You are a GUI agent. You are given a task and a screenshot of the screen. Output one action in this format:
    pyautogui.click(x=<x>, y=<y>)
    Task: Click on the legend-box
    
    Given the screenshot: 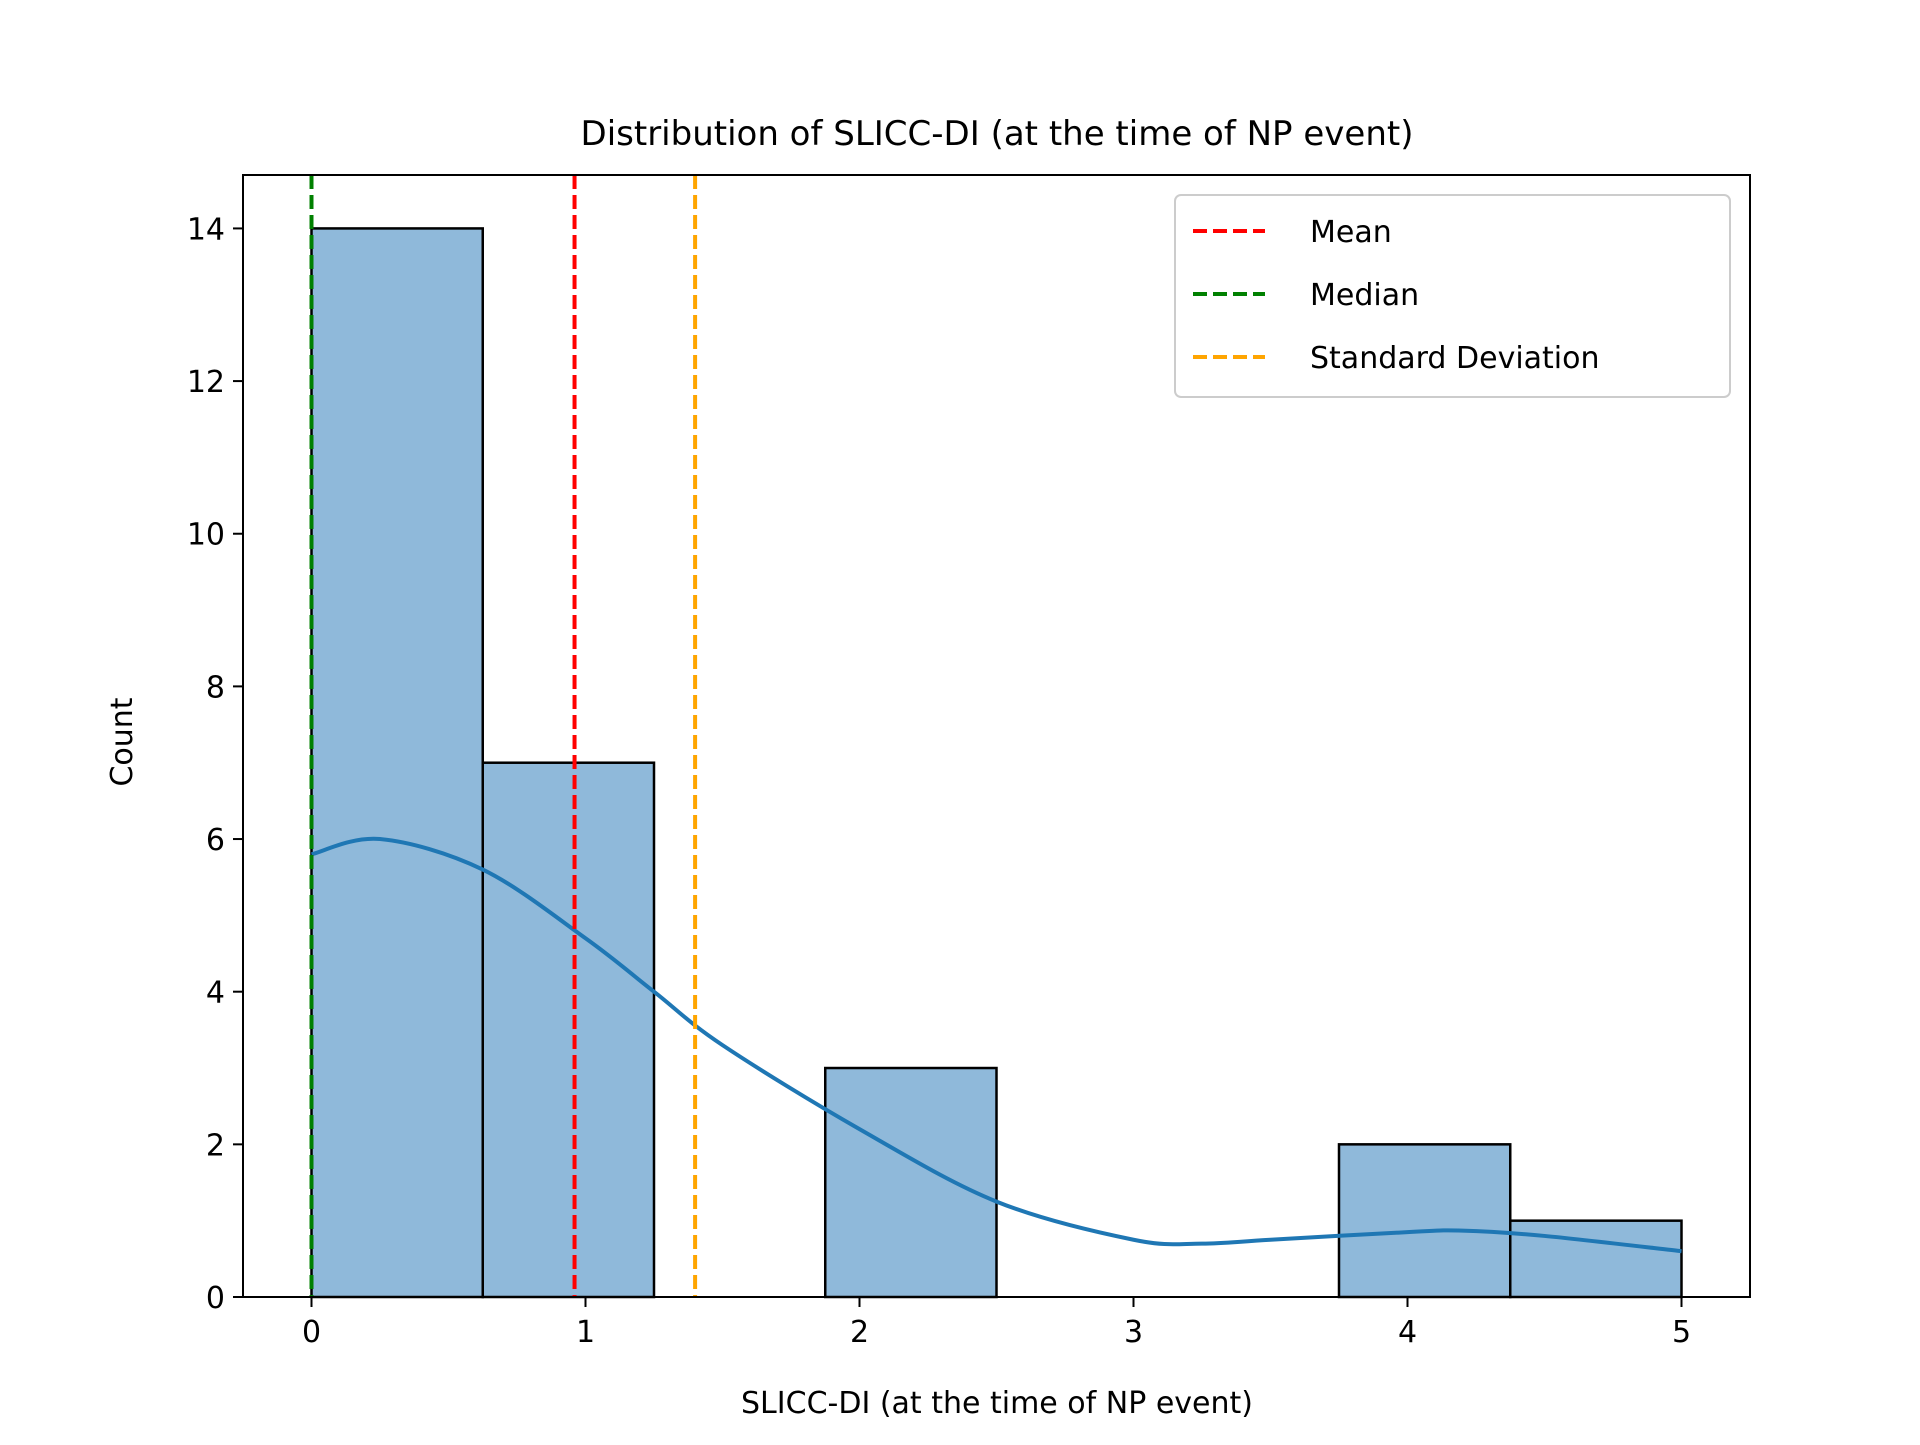 What is the action you would take?
    pyautogui.click(x=1452, y=296)
    